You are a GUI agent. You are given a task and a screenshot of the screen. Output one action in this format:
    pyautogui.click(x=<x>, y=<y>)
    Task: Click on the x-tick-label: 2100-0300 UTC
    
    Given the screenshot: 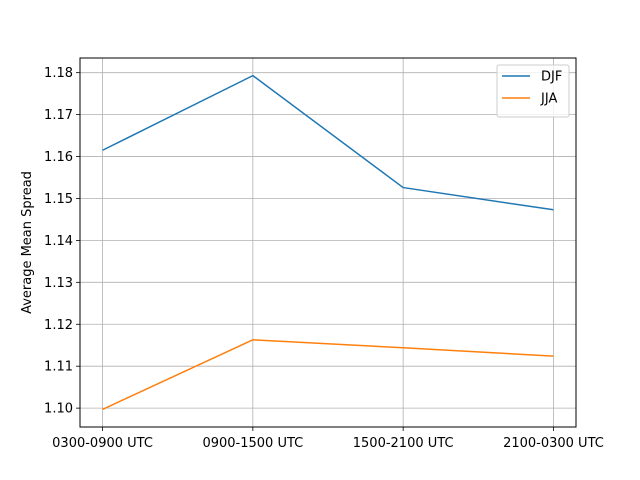 What is the action you would take?
    pyautogui.click(x=553, y=443)
    